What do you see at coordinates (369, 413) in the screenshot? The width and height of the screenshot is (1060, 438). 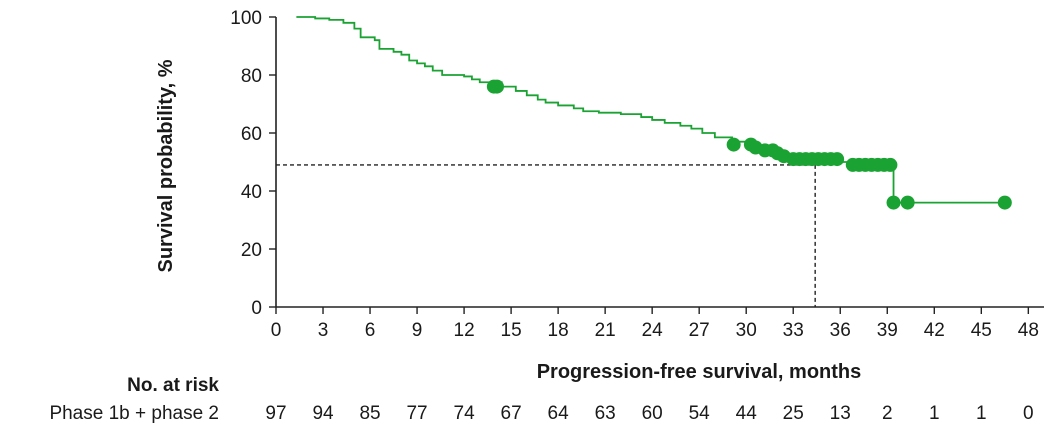 I see `risk-table-value: 85` at bounding box center [369, 413].